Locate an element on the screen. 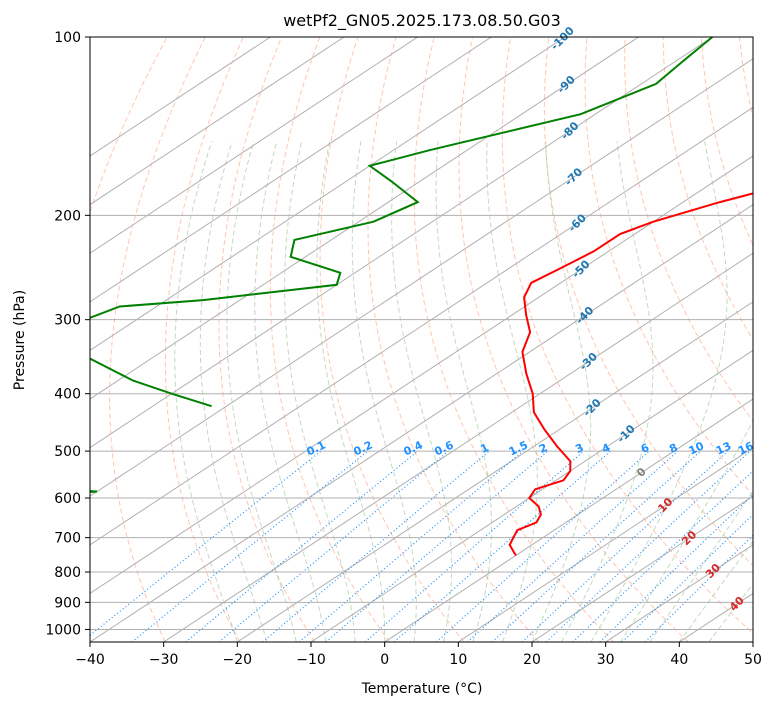  mixing-ratio-label: 1.5 is located at coordinates (518, 448).